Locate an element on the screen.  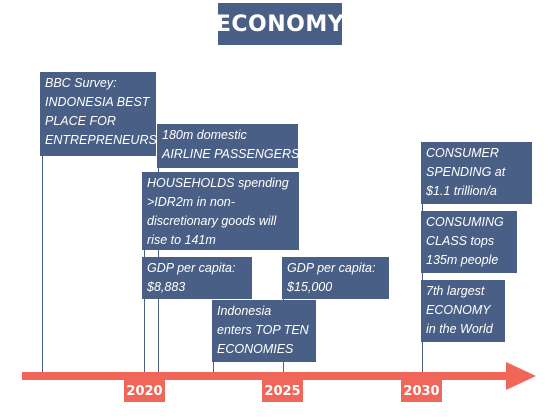
event-line: CONSUMING is located at coordinates (465, 222).